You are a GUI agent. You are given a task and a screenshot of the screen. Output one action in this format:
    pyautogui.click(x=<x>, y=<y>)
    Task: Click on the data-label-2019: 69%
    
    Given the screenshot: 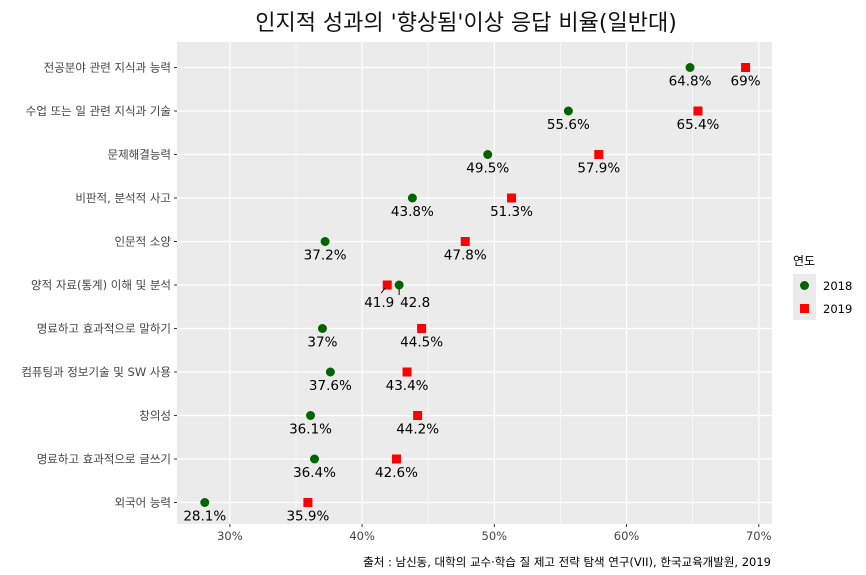 What is the action you would take?
    pyautogui.click(x=746, y=82)
    